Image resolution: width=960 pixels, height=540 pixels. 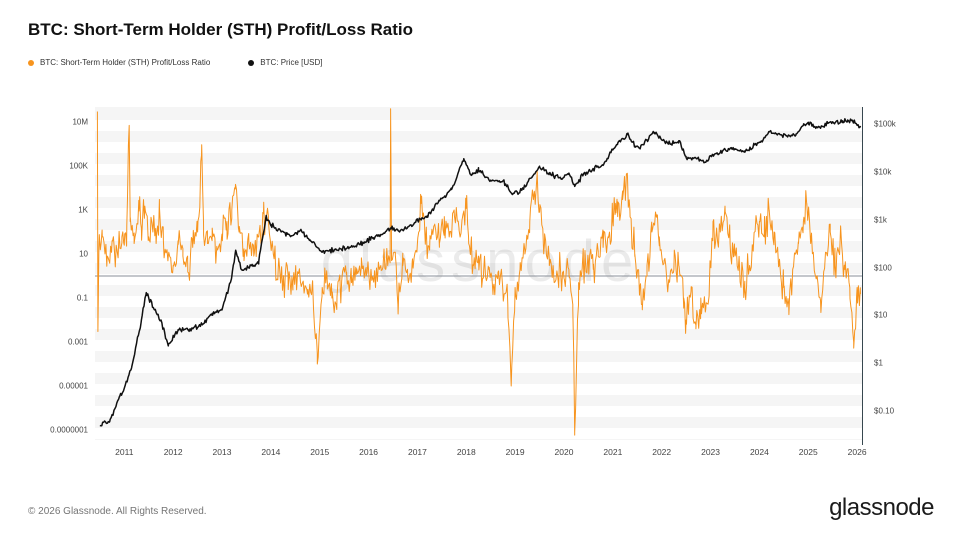 I want to click on x-axis-tick: 2019, so click(x=515, y=452).